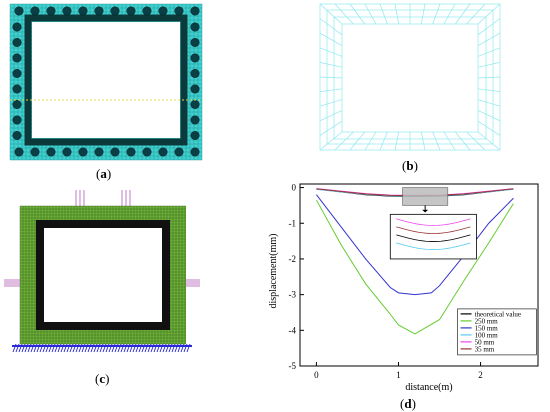 The width and height of the screenshot is (550, 412). What do you see at coordinates (294, 188) in the screenshot?
I see `y-tick-label: 0` at bounding box center [294, 188].